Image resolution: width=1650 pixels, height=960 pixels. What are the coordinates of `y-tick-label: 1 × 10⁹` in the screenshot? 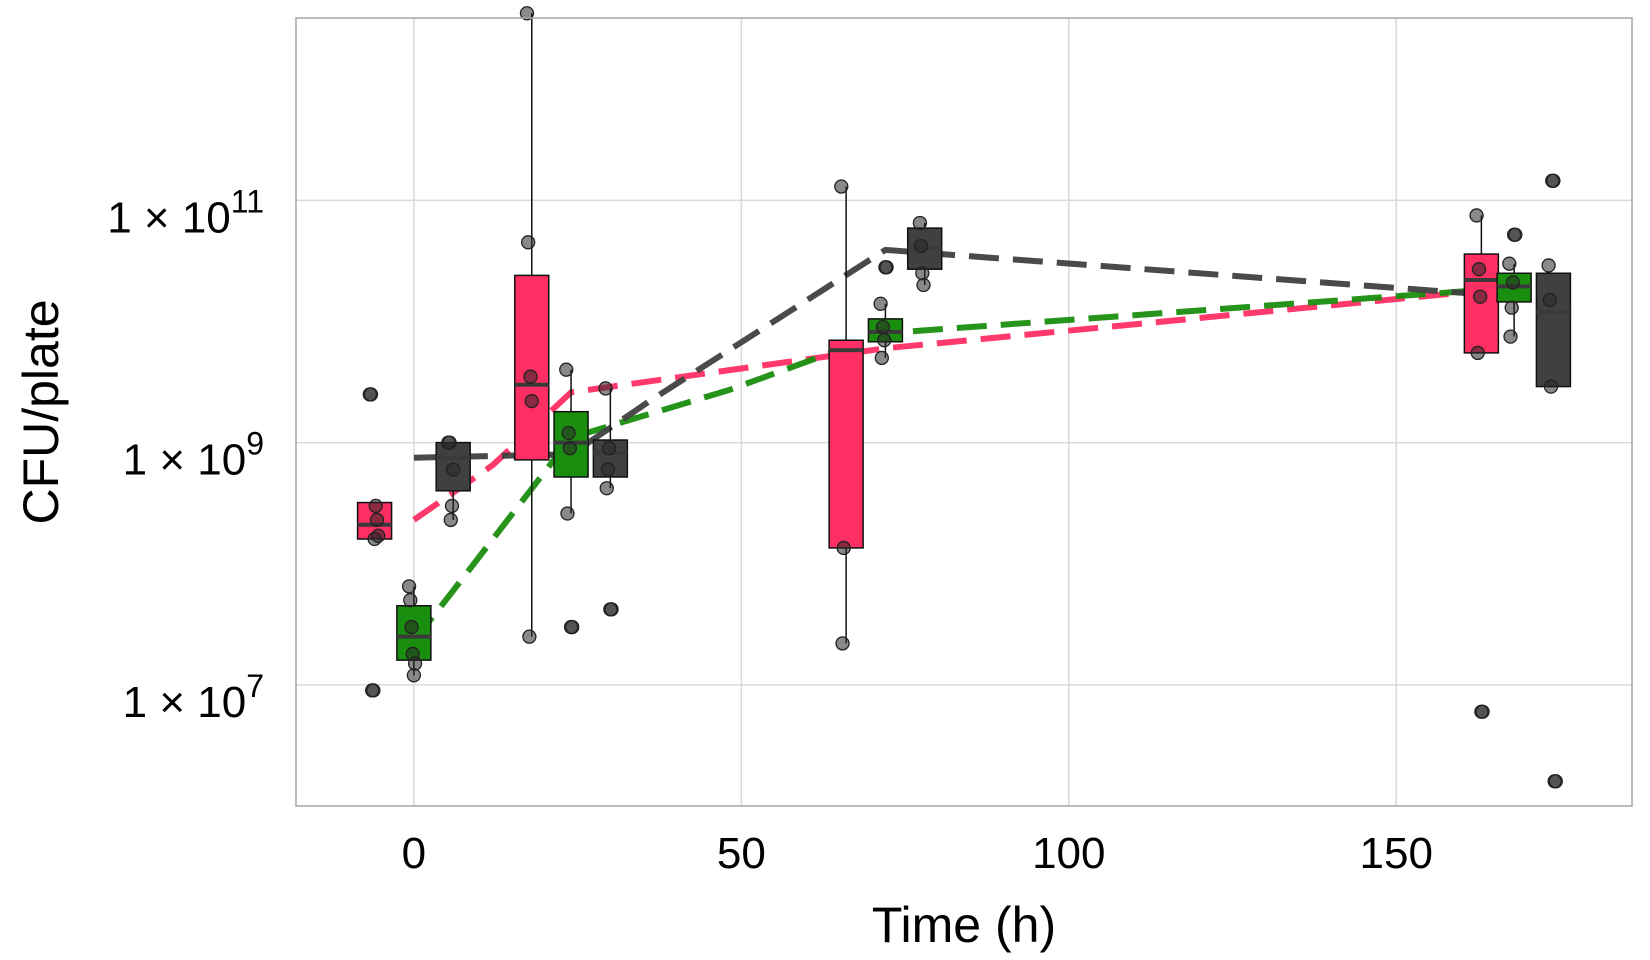 It's located at (193, 455).